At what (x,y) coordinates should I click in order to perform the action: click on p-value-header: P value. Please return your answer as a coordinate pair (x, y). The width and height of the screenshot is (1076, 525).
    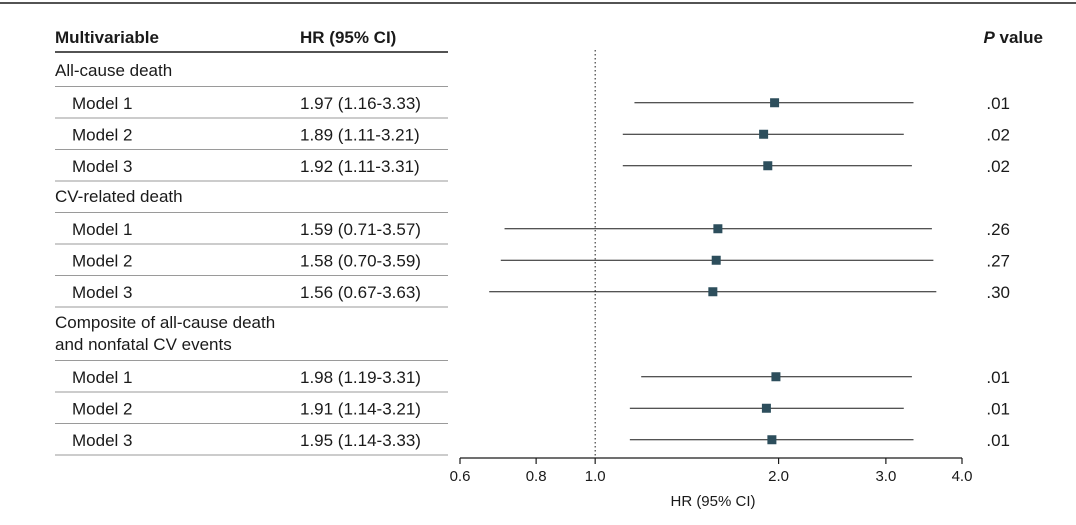
    Looking at the image, I should click on (1013, 37).